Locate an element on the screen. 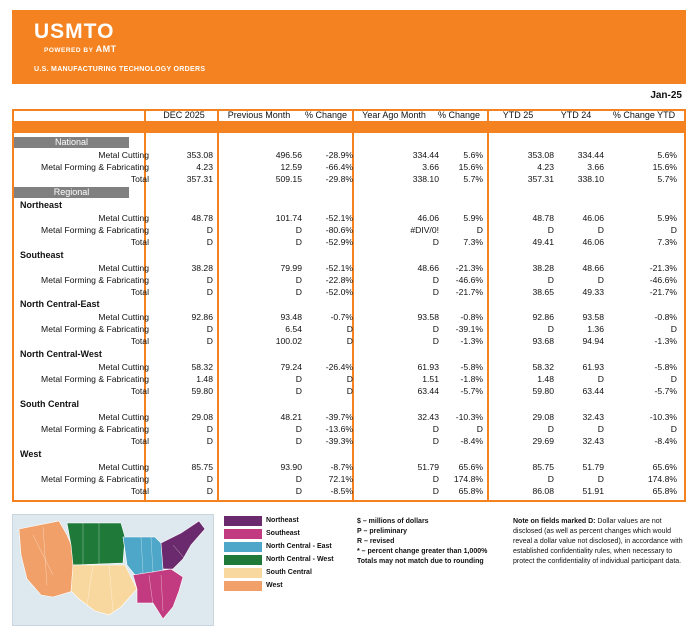 Image resolution: width=696 pixels, height=637 pixels. col-previous-month: Previous Month is located at coordinates (259, 115).